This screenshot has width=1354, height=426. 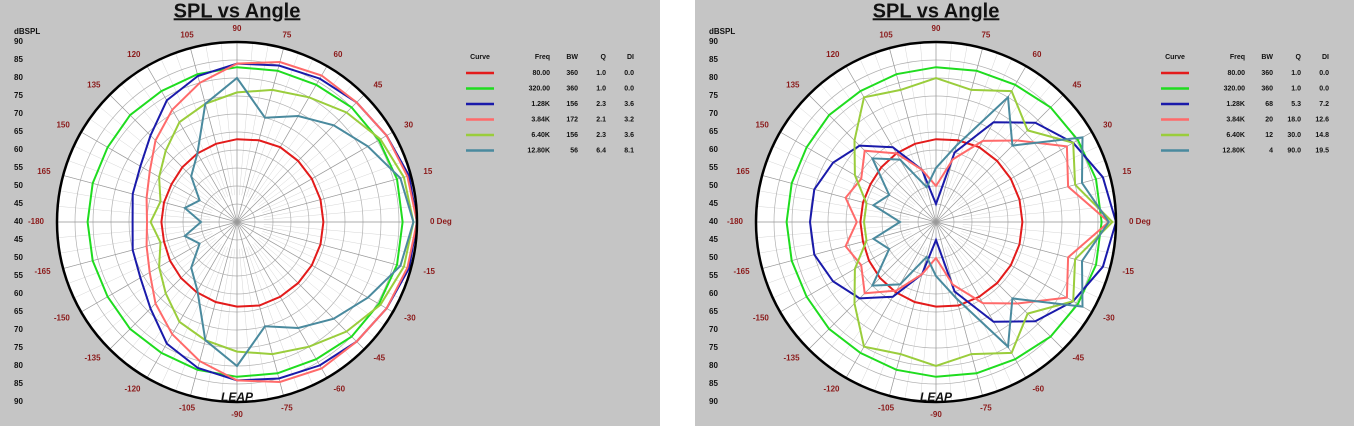 What do you see at coordinates (187, 35) in the screenshot?
I see `angle-tick-label: 105` at bounding box center [187, 35].